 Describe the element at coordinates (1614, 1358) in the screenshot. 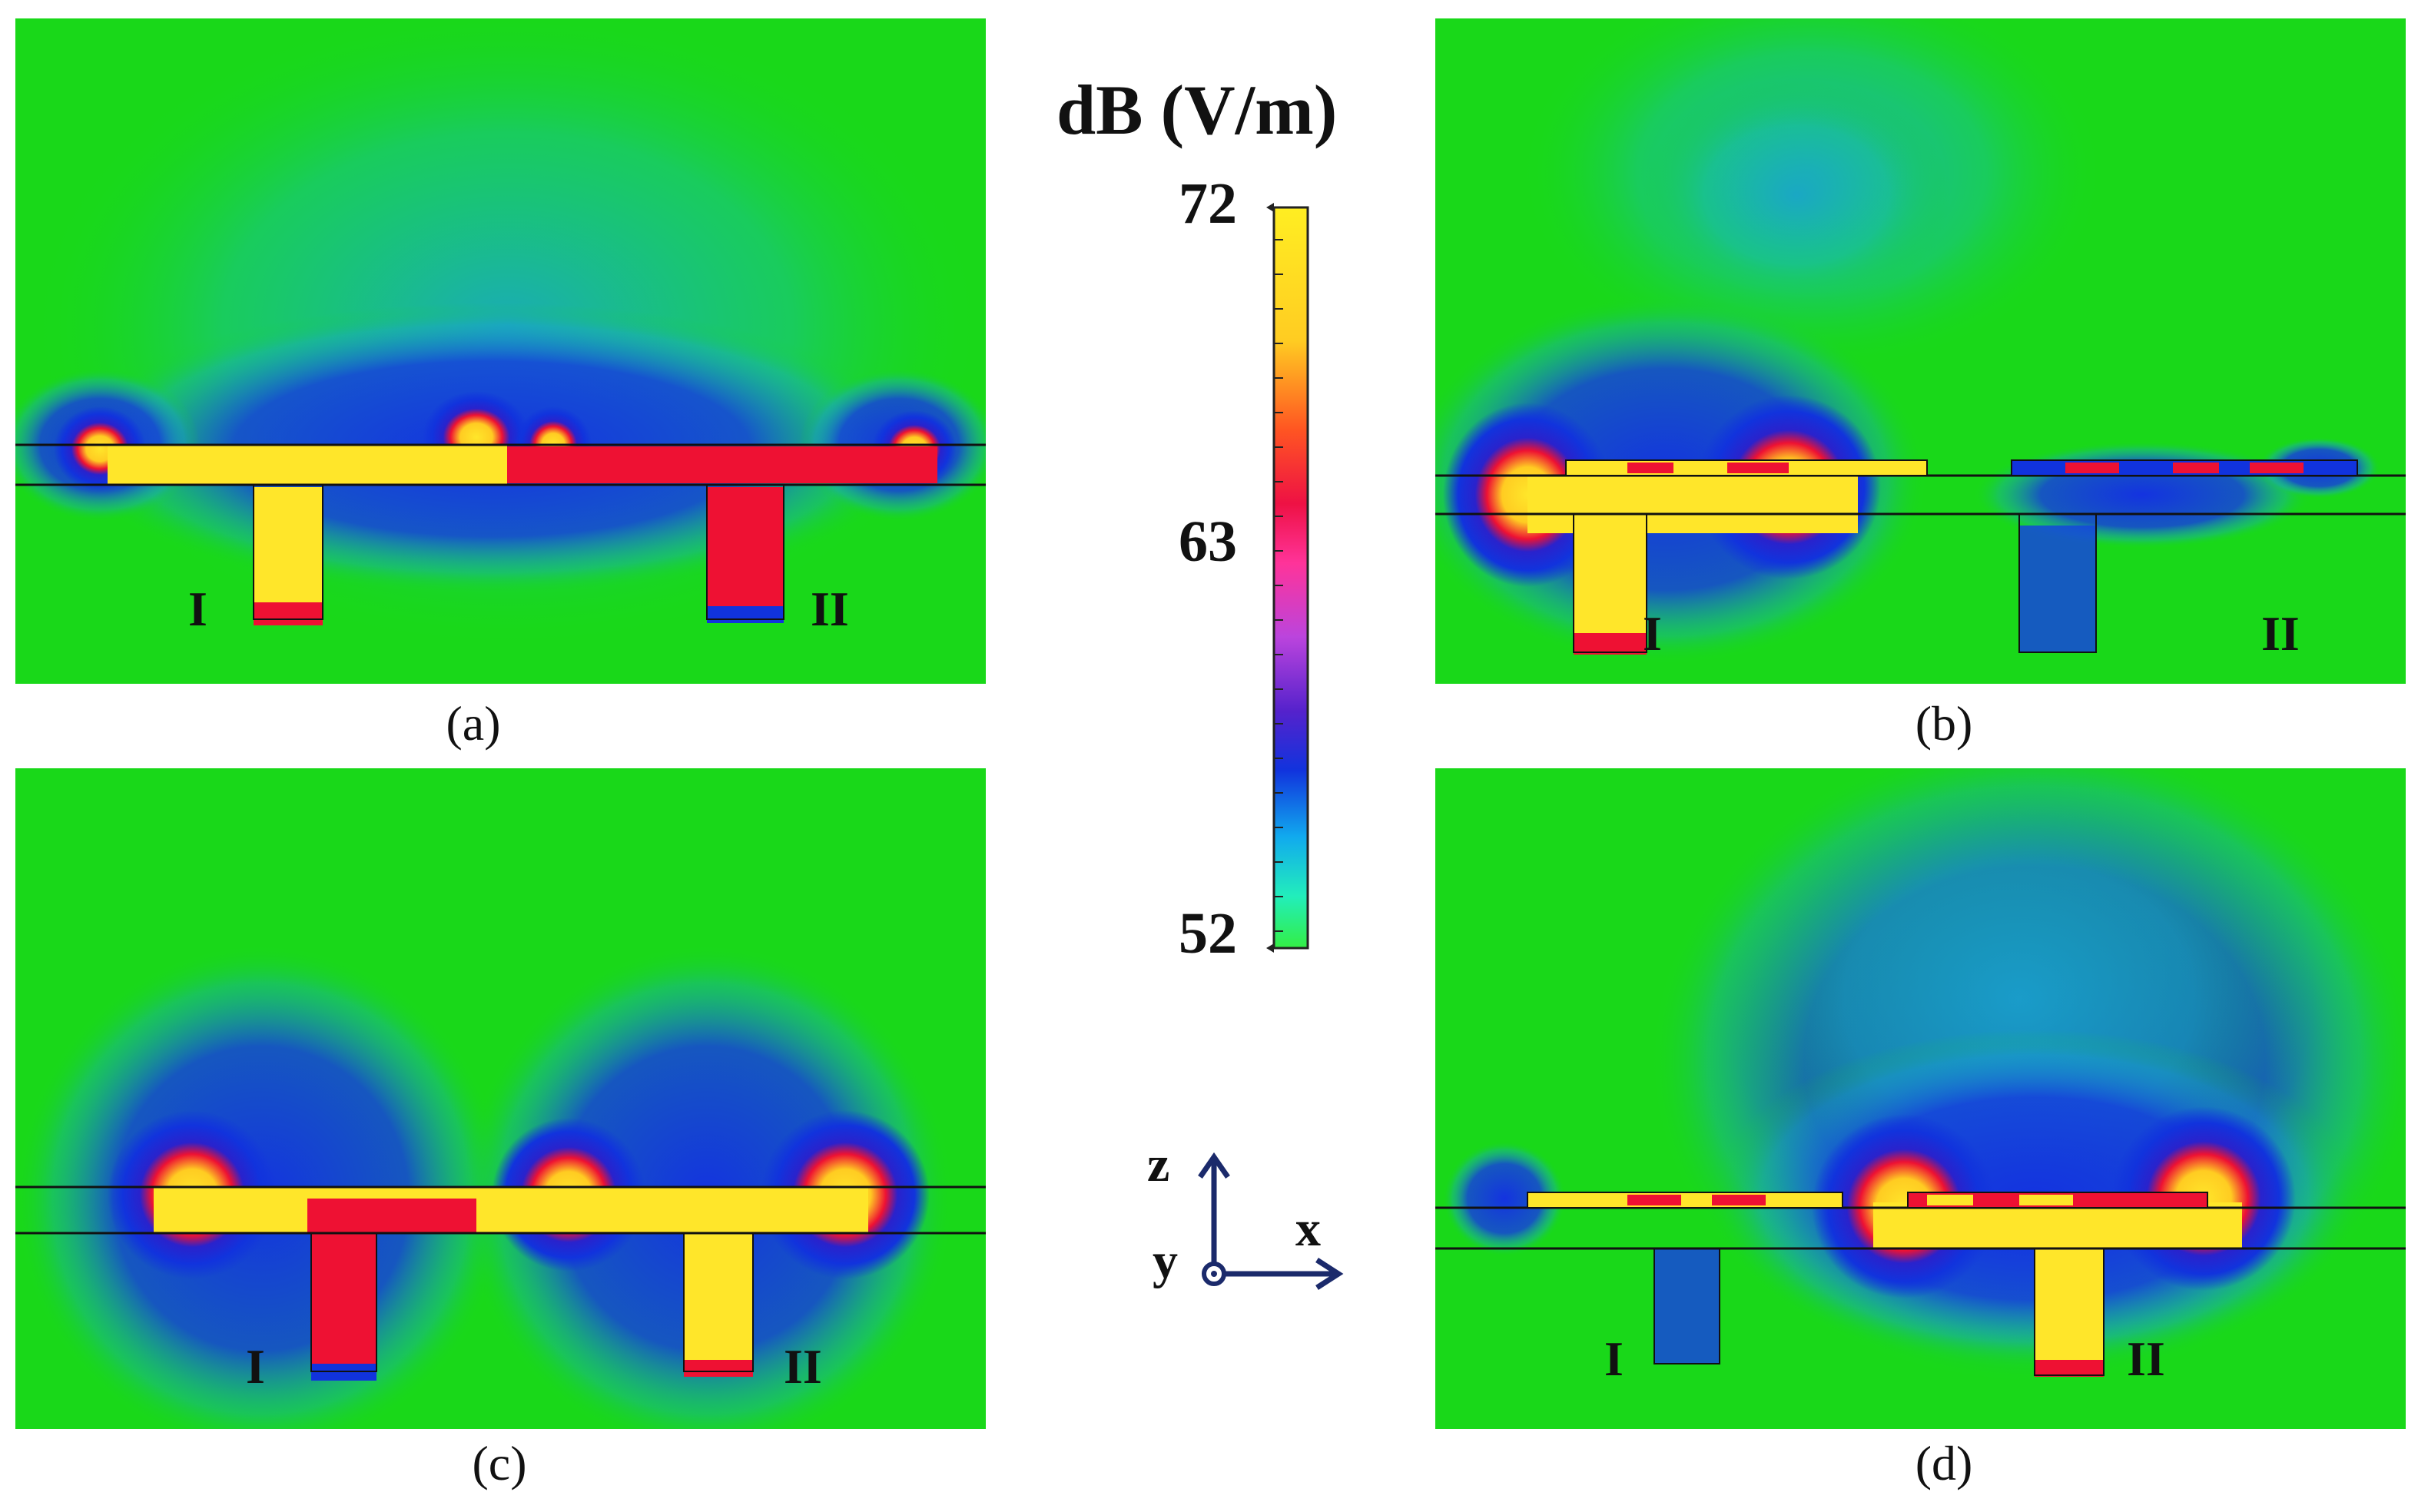

I see `panel-d-port-1-label: I` at that location.